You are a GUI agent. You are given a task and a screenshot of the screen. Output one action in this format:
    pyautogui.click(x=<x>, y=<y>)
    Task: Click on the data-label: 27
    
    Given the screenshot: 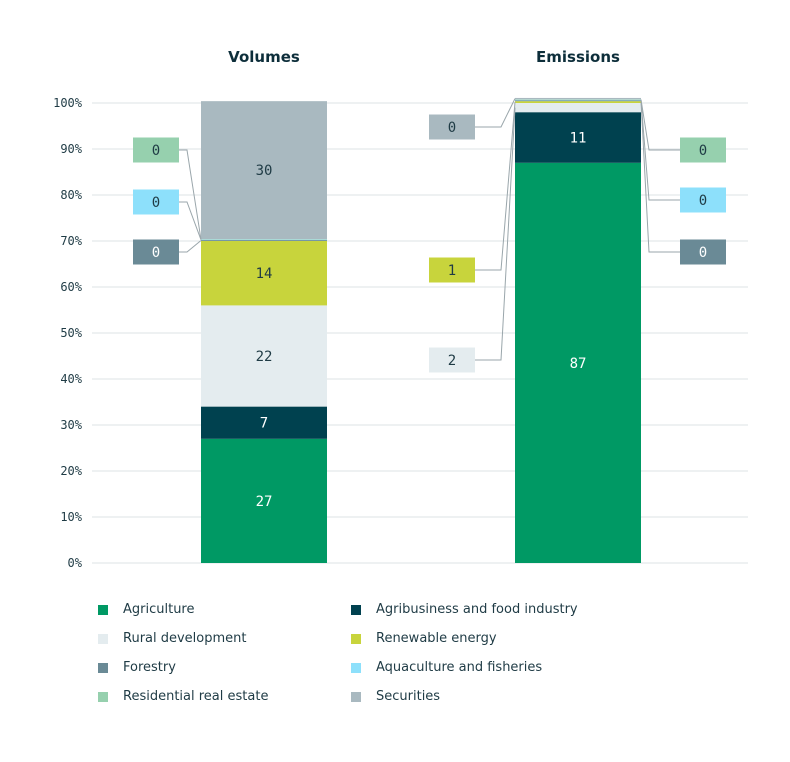 What is the action you would take?
    pyautogui.click(x=264, y=502)
    